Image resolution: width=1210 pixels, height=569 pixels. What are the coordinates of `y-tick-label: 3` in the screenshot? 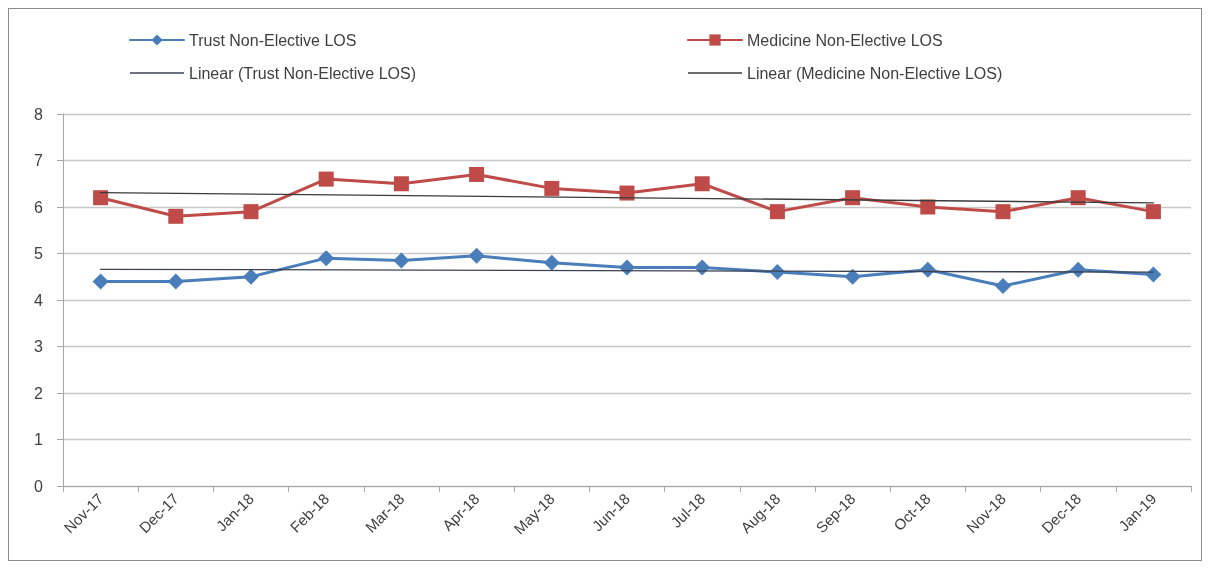 It's located at (39, 346).